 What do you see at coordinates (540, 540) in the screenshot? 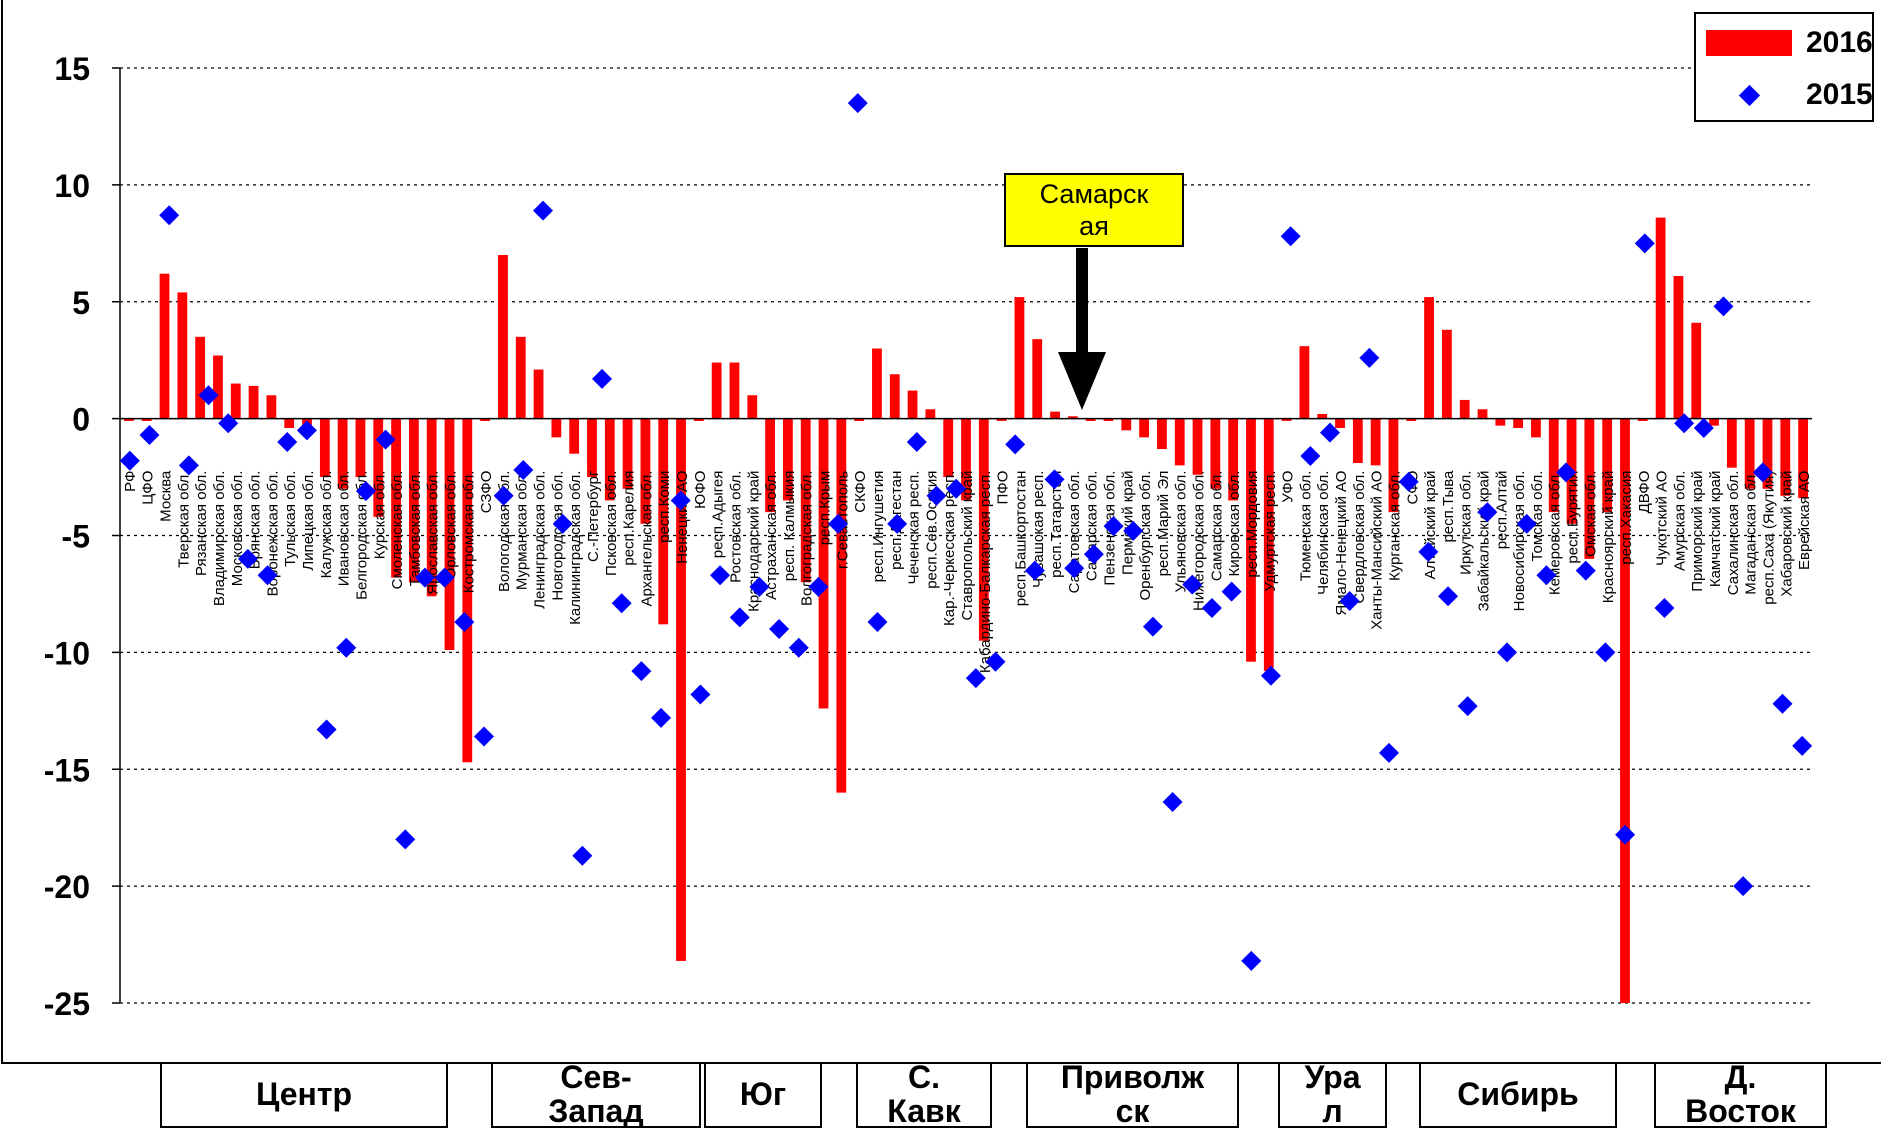
I see `x-category-label: Ленинградская обл.` at bounding box center [540, 540].